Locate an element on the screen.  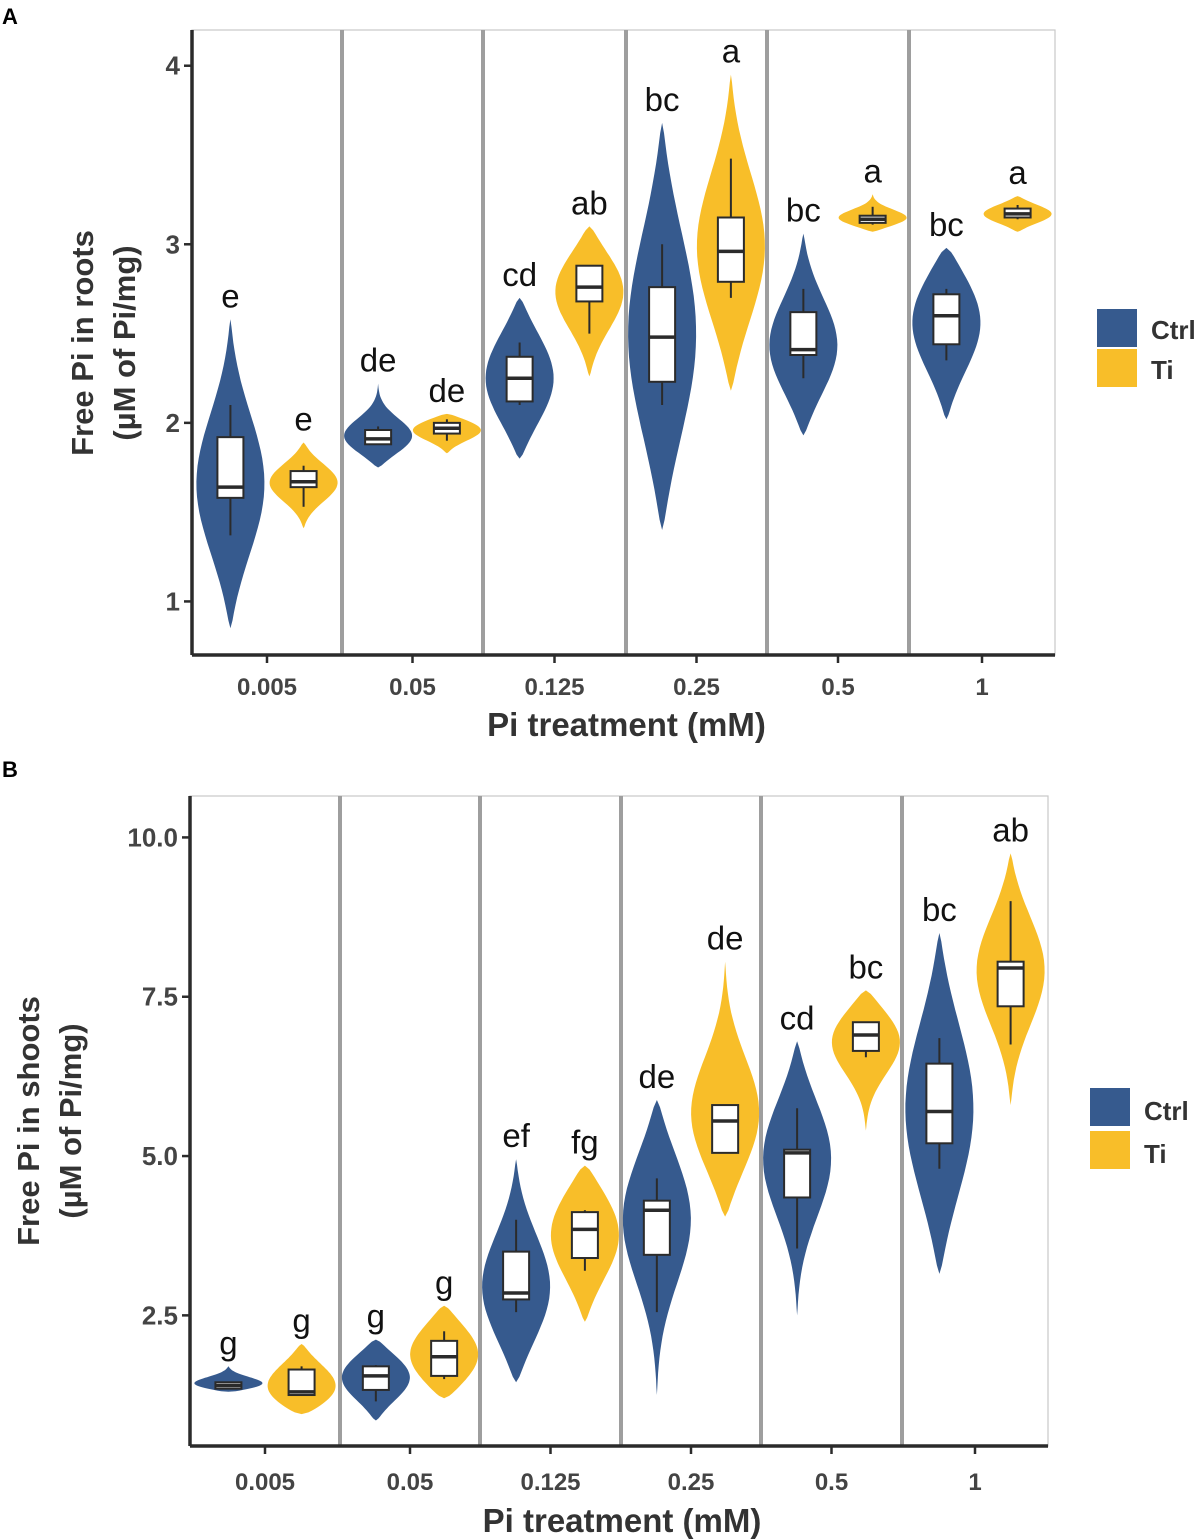
y-tick-label: 10.0 is located at coordinates (152, 837).